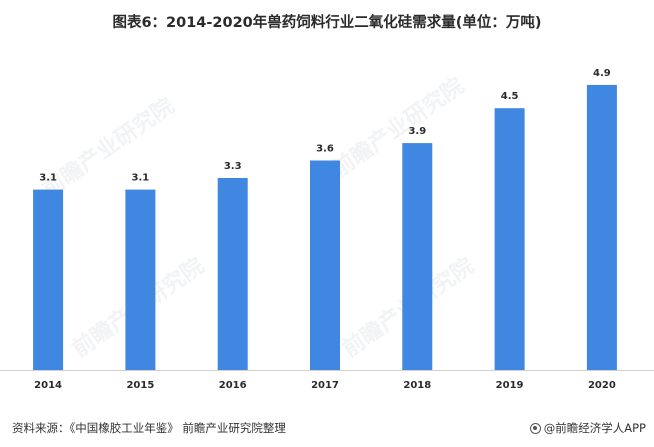 This screenshot has height=447, width=654. What do you see at coordinates (233, 166) in the screenshot?
I see `data-label-2016: 3.3` at bounding box center [233, 166].